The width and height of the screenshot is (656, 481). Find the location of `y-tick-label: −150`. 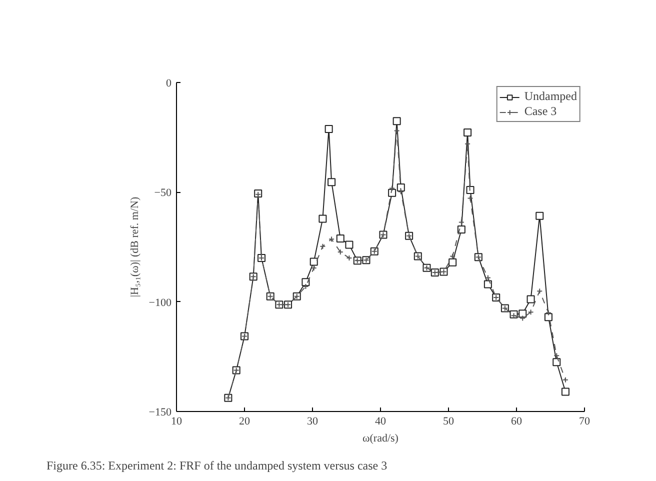

y-tick-label: −150 is located at coordinates (160, 412).